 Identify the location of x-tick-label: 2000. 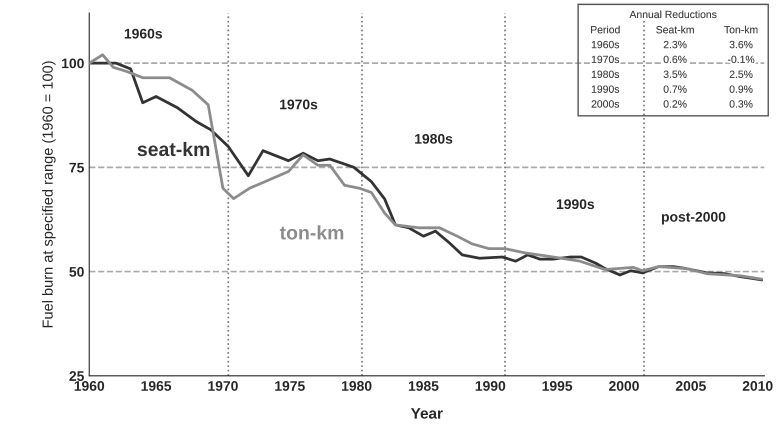
(624, 386).